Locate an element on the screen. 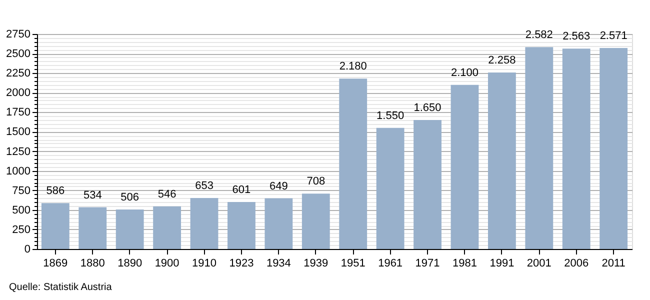 The image size is (650, 300). y-tick-label: 2250 is located at coordinates (18, 74).